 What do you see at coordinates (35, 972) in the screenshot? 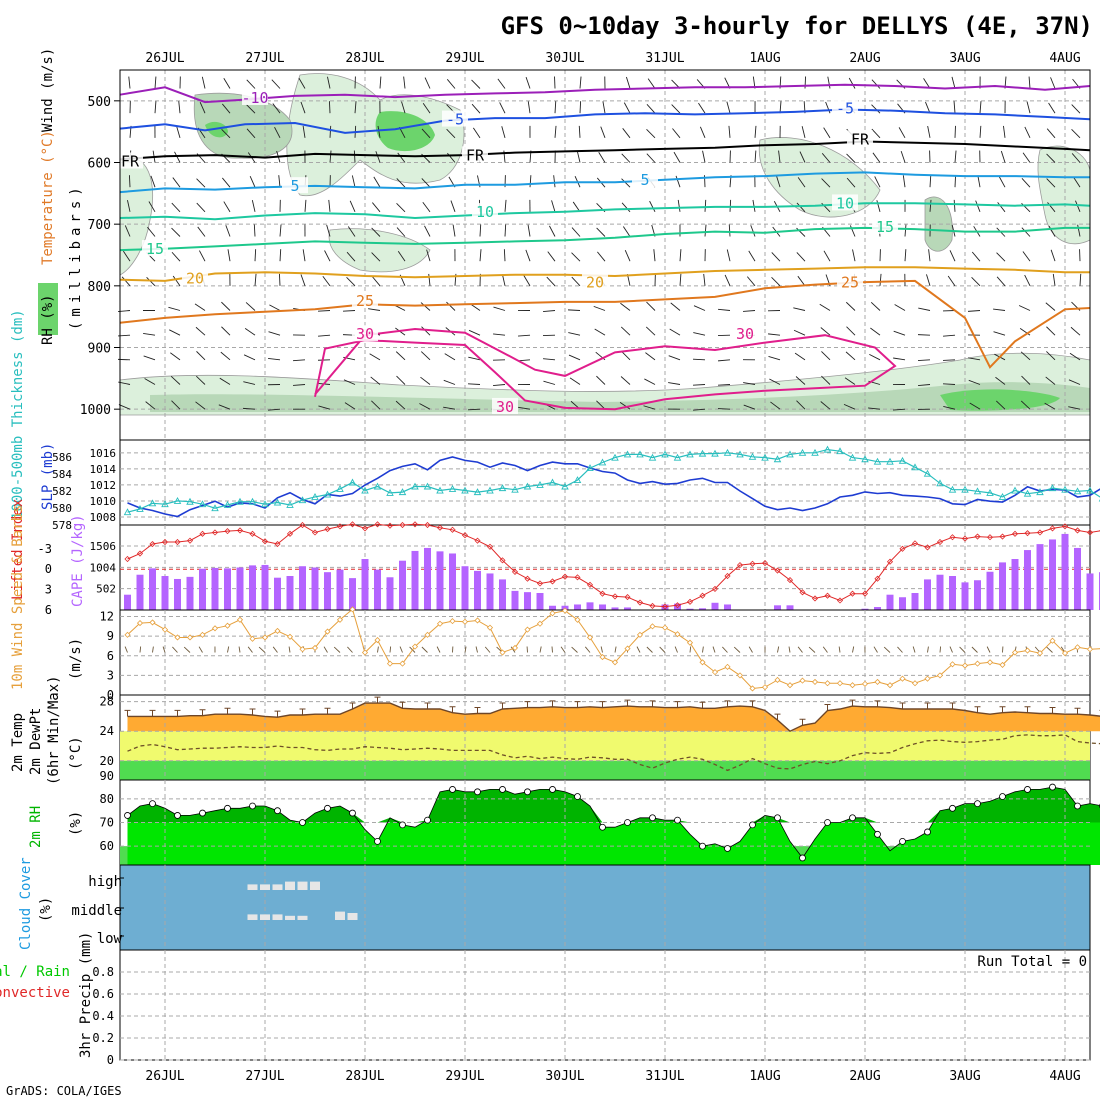
I see `precip-total-label: Total / Rain` at bounding box center [35, 972].